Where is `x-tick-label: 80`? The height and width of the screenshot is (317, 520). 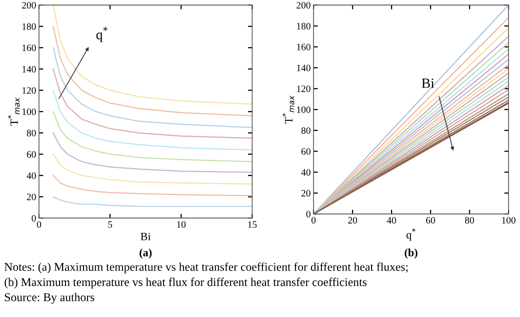 x-tick-label: 80 is located at coordinates (469, 220).